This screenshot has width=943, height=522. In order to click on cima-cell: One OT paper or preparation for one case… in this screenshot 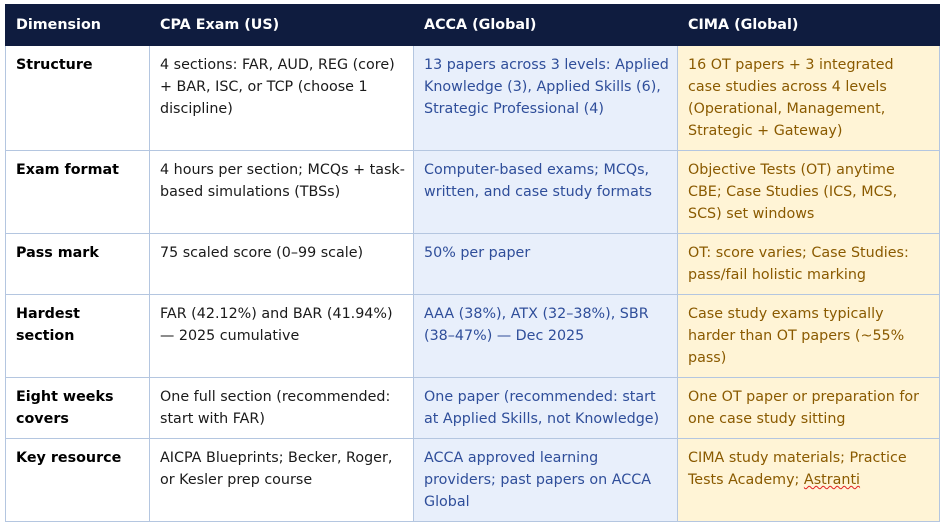, I will do `click(808, 408)`.